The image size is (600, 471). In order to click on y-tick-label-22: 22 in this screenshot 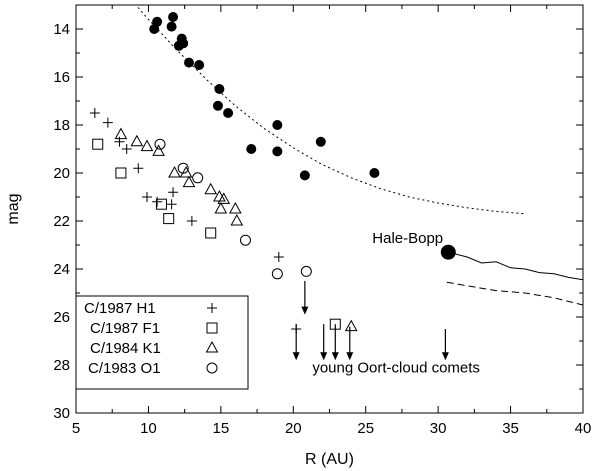, I will do `click(61, 221)`.